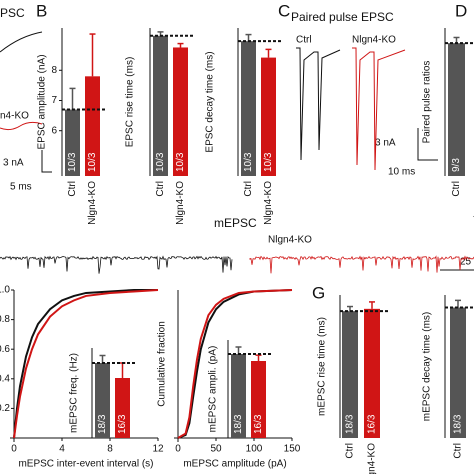 The width and height of the screenshot is (474, 474). I want to click on x-tick-label: 100, so click(254, 449).